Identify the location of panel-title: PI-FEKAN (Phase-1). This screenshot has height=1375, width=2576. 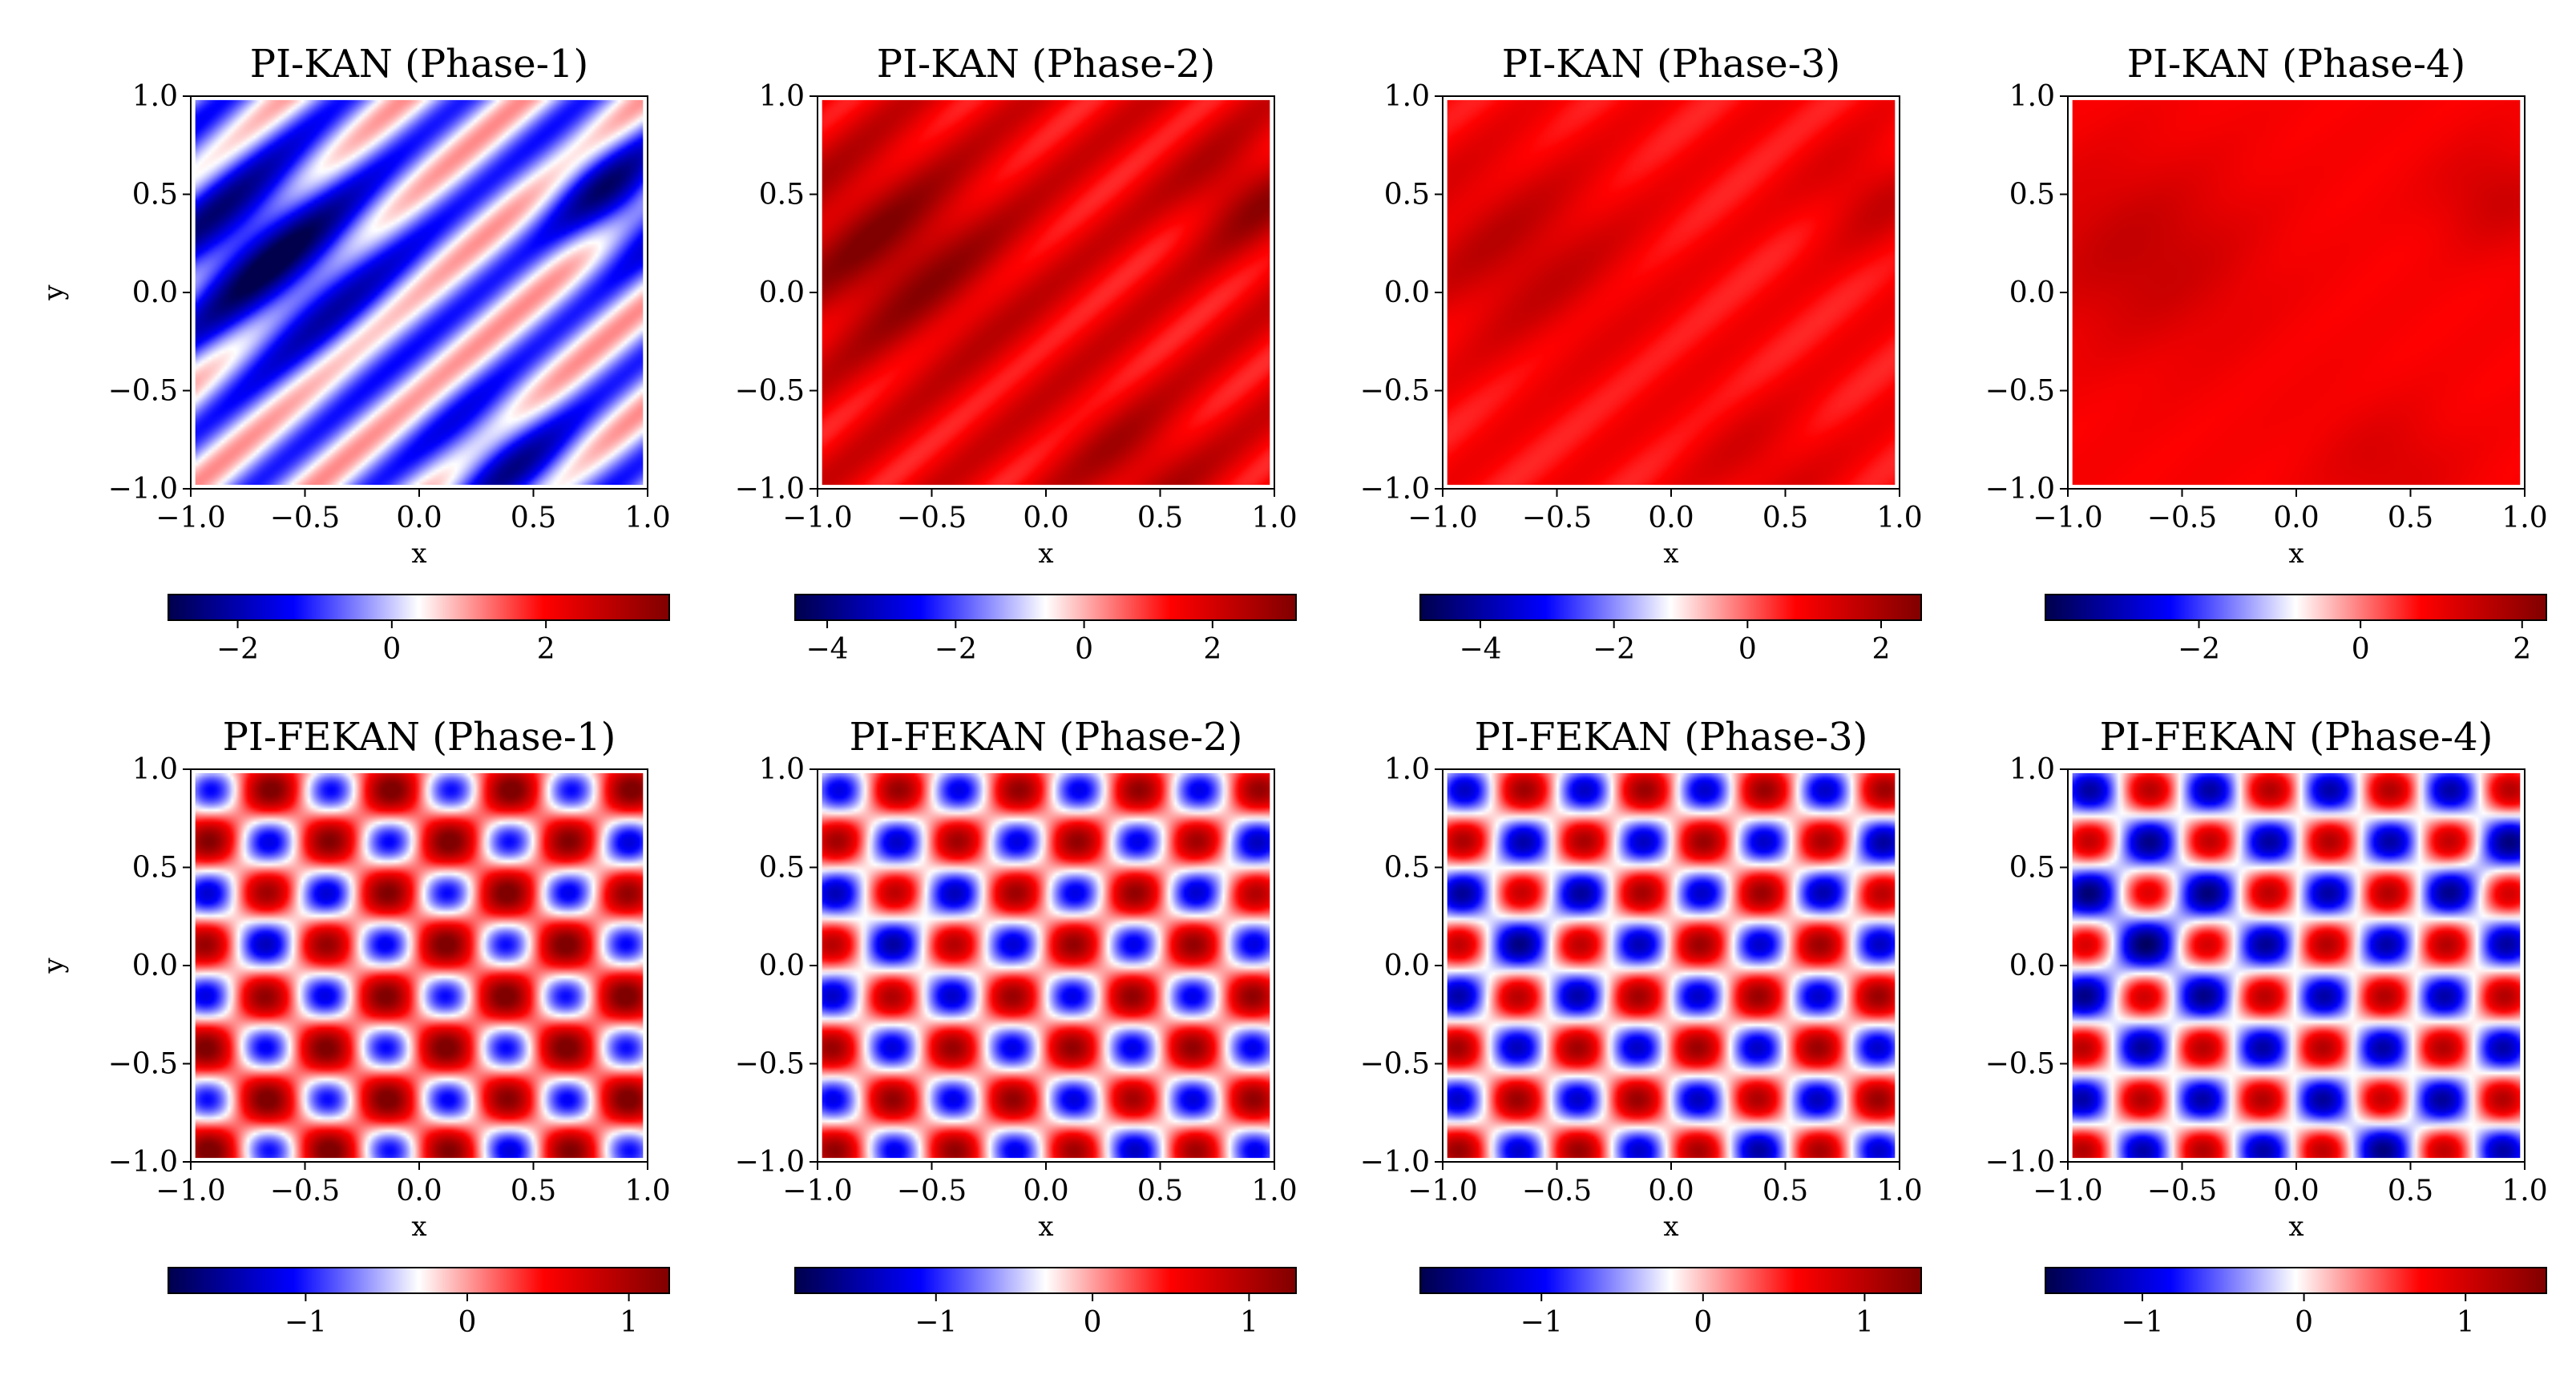
(420, 737).